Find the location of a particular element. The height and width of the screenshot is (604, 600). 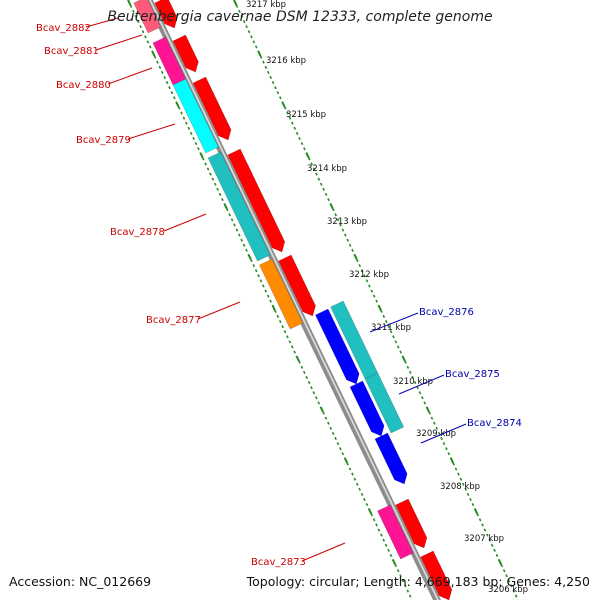

ruler-label: 3213 kbp is located at coordinates (347, 222).